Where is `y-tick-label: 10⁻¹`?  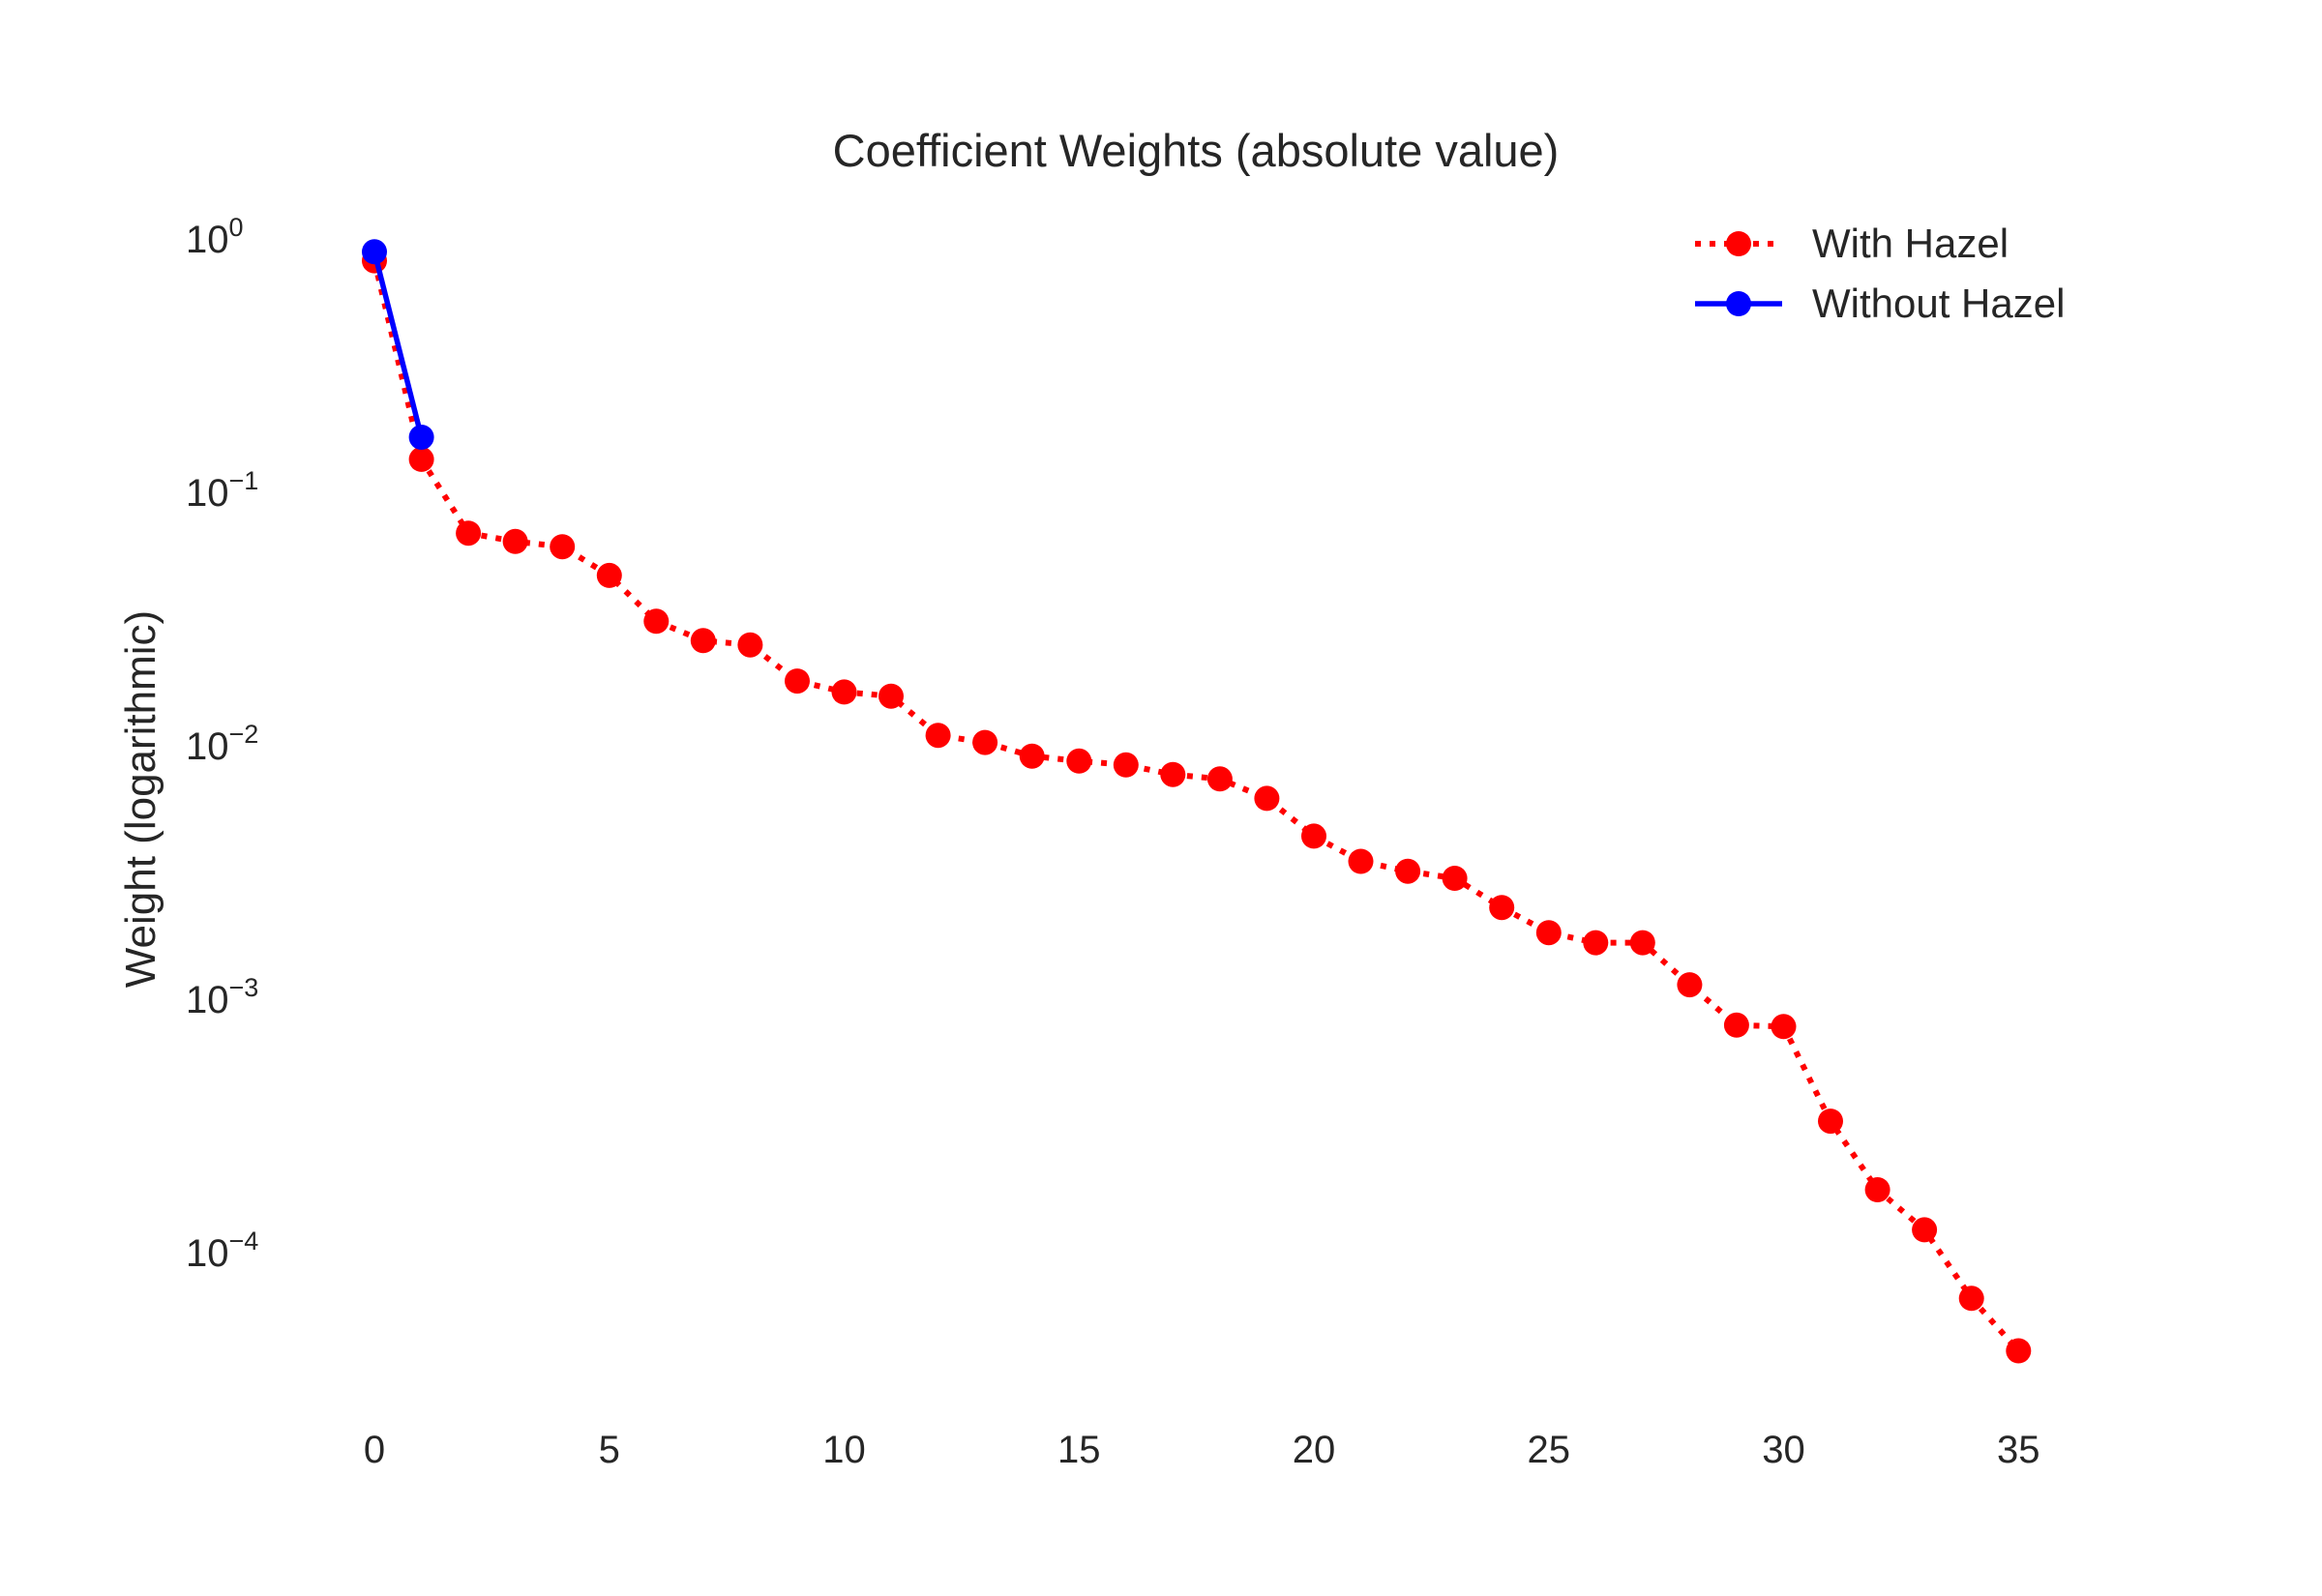 y-tick-label: 10⁻¹ is located at coordinates (222, 490).